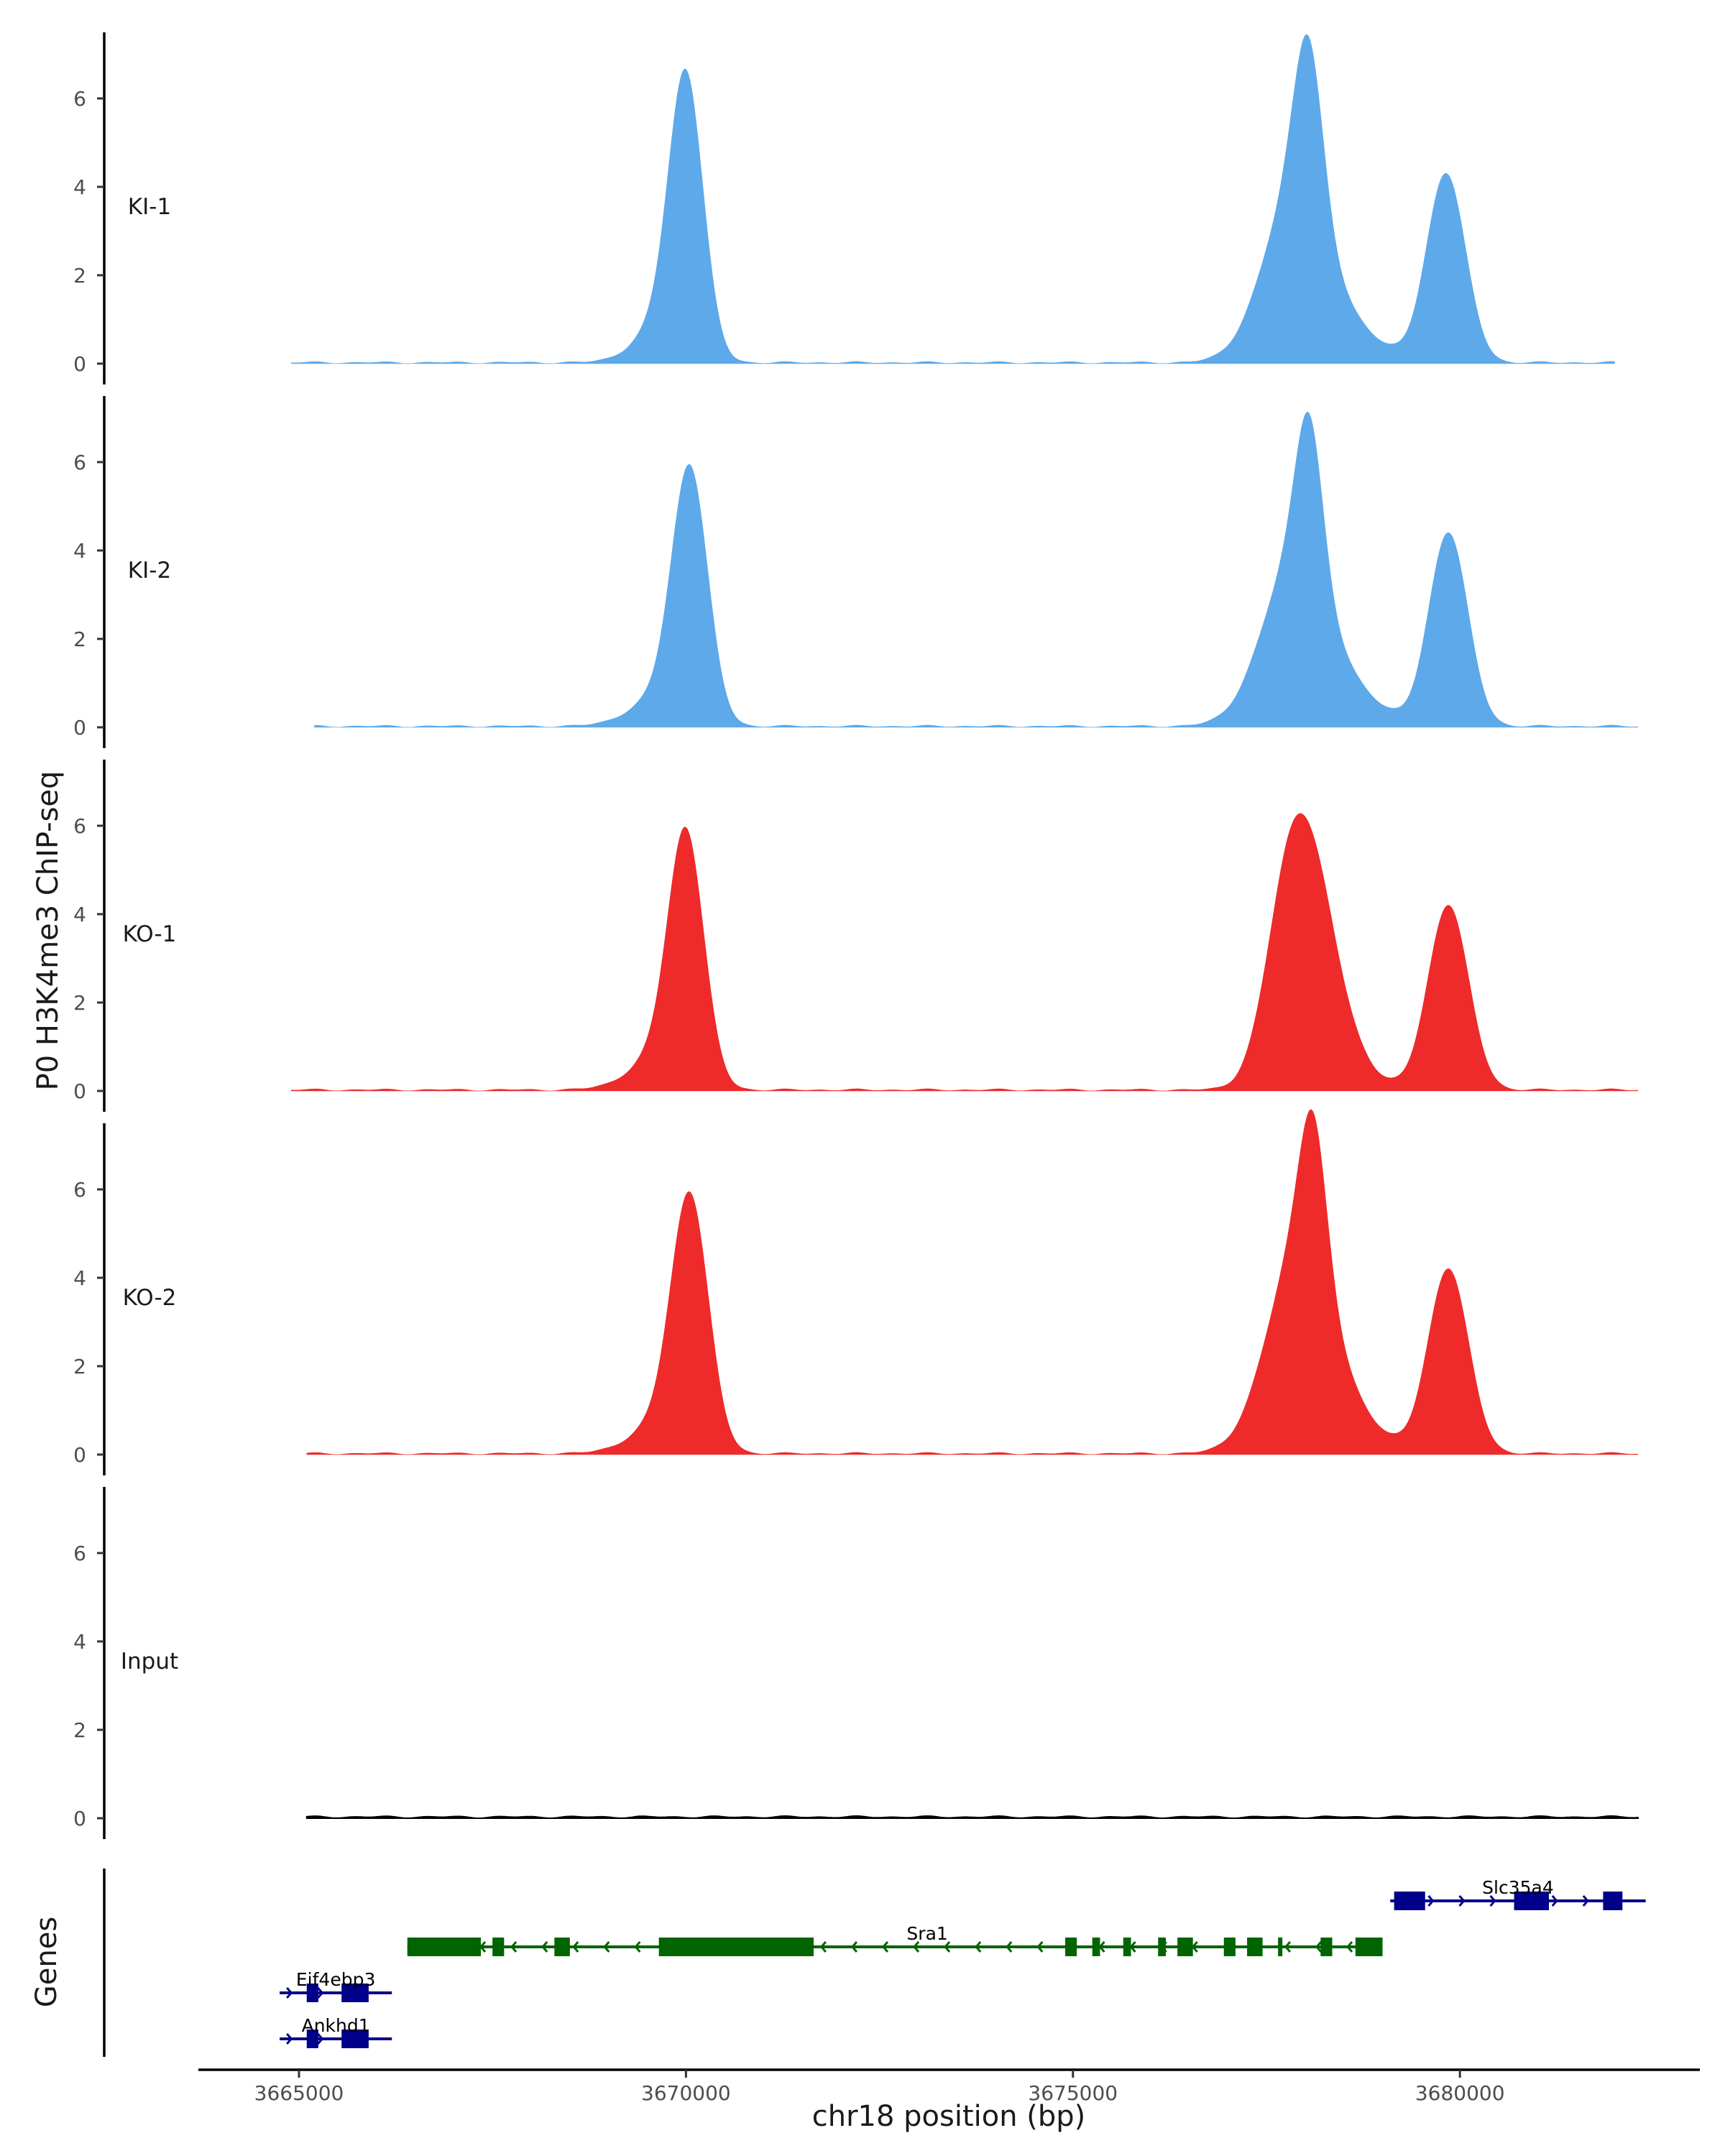 The width and height of the screenshot is (1725, 2156). I want to click on gene-annotation-panel: Genes Slc35a4 Sra1 Eif4ebp3 Ankhd1, so click(838, 1963).